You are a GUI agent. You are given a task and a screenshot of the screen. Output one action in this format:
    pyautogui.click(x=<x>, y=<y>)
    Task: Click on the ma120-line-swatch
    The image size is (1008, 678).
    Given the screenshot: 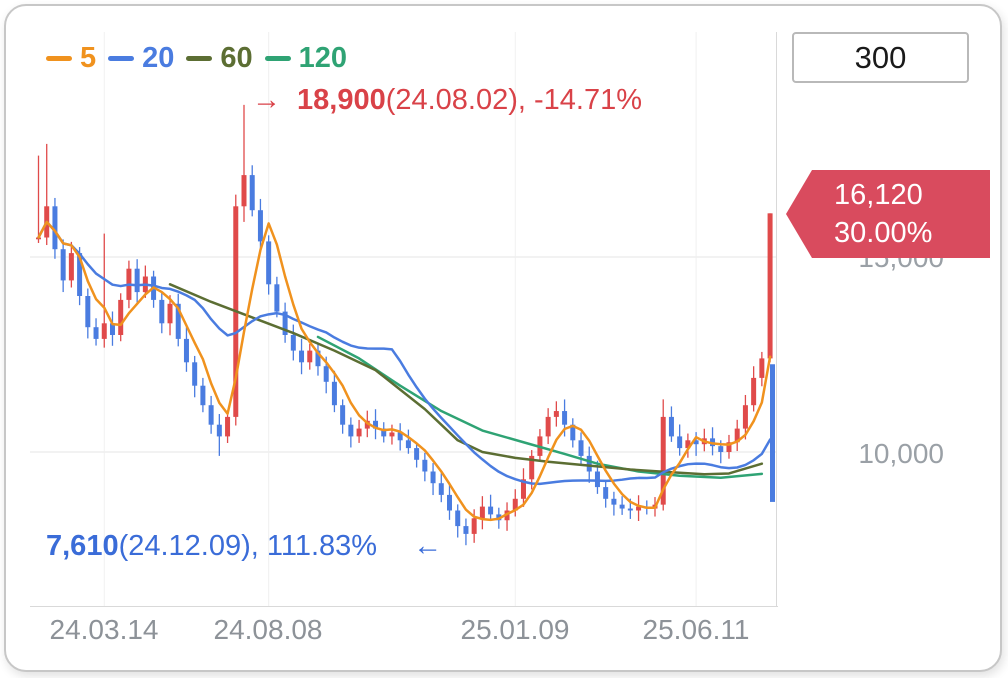 What is the action you would take?
    pyautogui.click(x=277, y=58)
    